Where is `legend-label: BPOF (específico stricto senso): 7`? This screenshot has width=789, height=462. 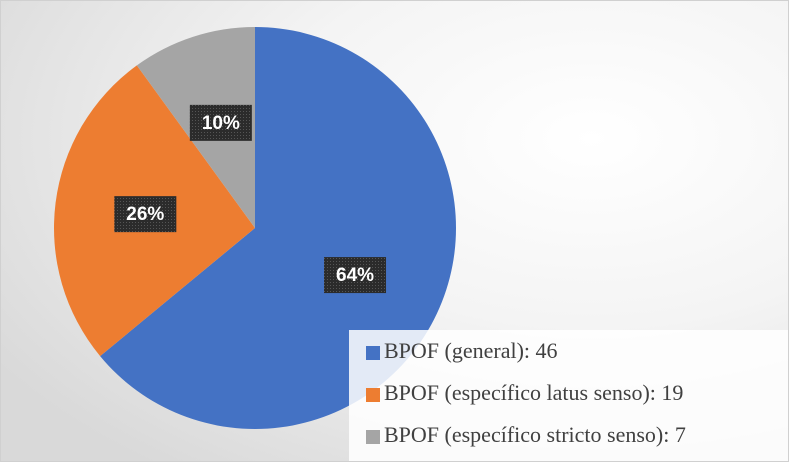
legend-label: BPOF (específico stricto senso): 7 is located at coordinates (535, 434).